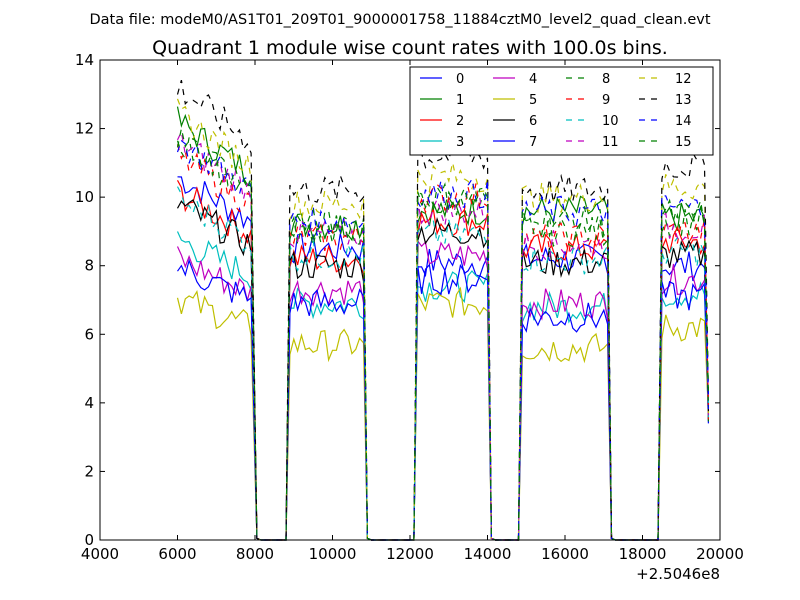  What do you see at coordinates (606, 79) in the screenshot?
I see `legend-label-8: 8` at bounding box center [606, 79].